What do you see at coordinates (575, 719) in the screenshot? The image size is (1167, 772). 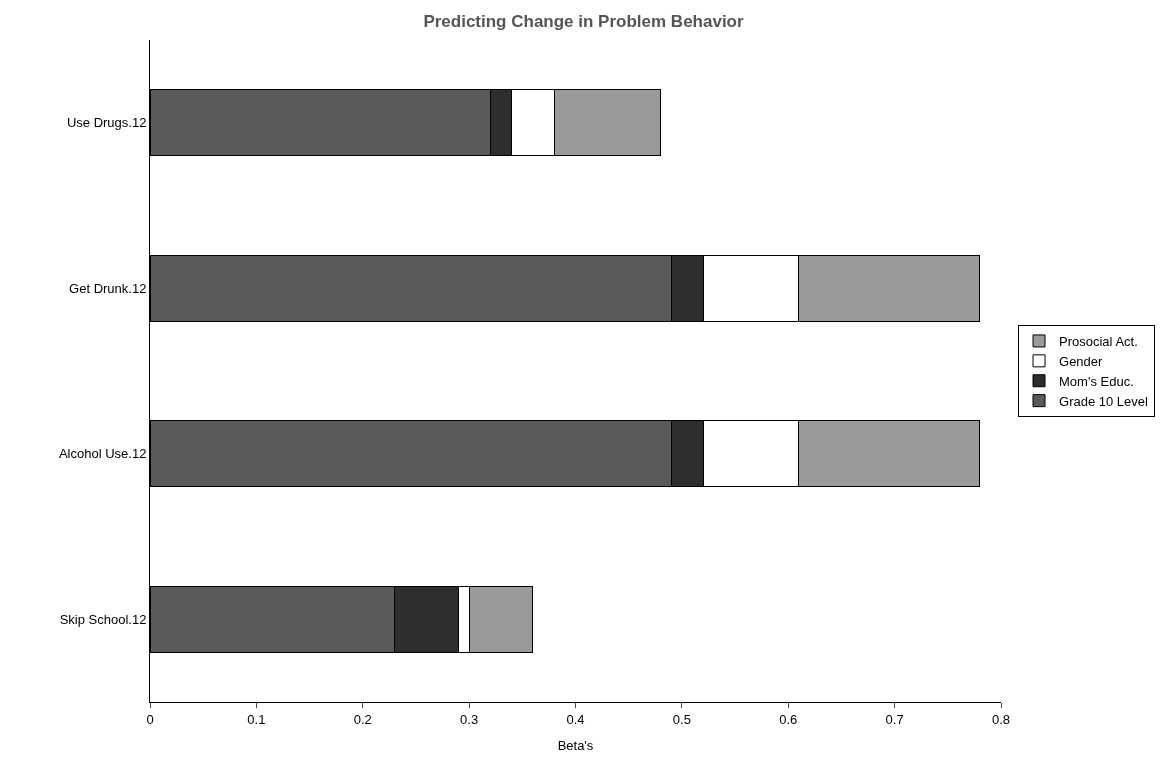 I see `x-tick-label: 0.4` at bounding box center [575, 719].